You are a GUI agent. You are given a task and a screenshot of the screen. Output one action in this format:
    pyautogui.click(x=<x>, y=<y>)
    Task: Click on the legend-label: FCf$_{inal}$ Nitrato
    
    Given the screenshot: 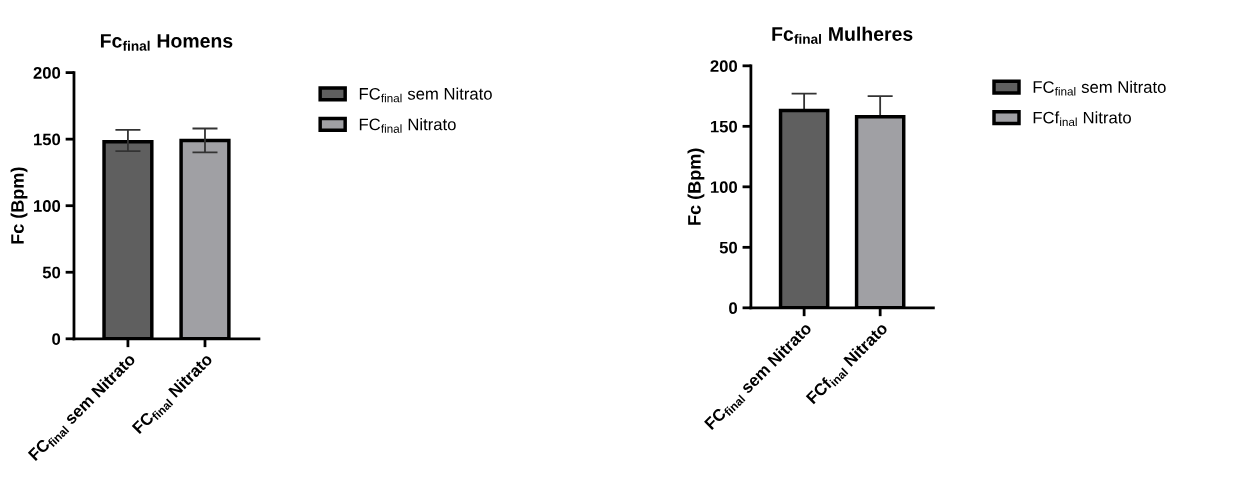 What is the action you would take?
    pyautogui.click(x=1082, y=119)
    